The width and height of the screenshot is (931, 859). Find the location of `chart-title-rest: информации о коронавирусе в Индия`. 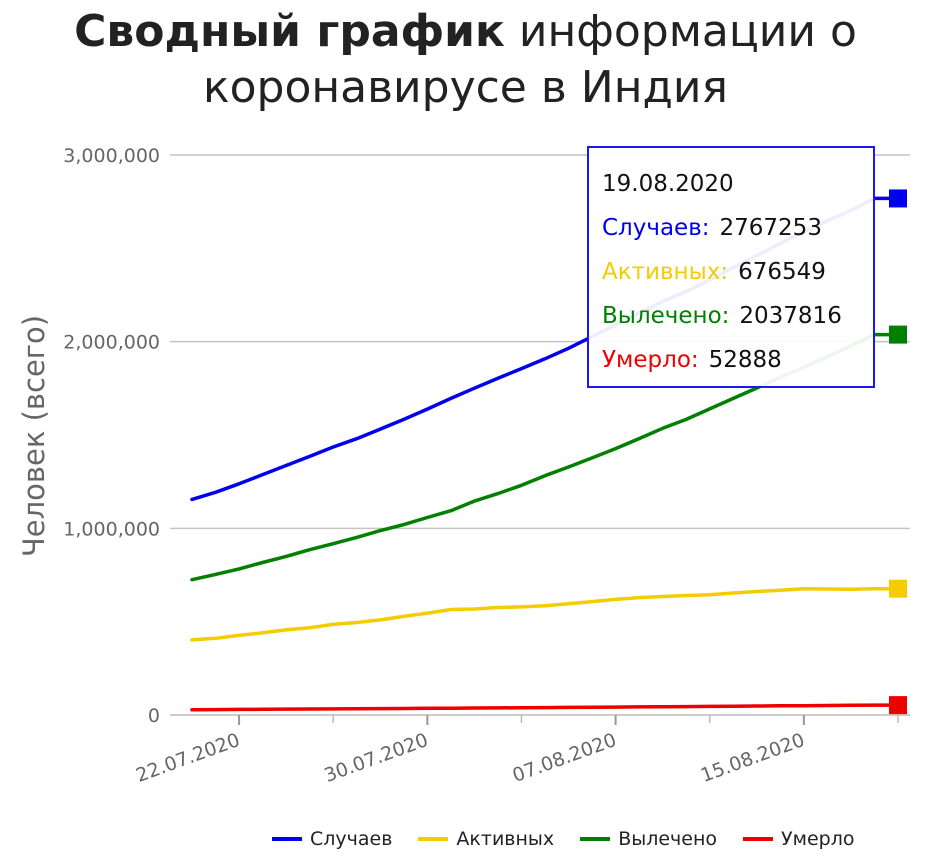

chart-title-rest: информации о коронавирусе в Индия is located at coordinates (530, 59).